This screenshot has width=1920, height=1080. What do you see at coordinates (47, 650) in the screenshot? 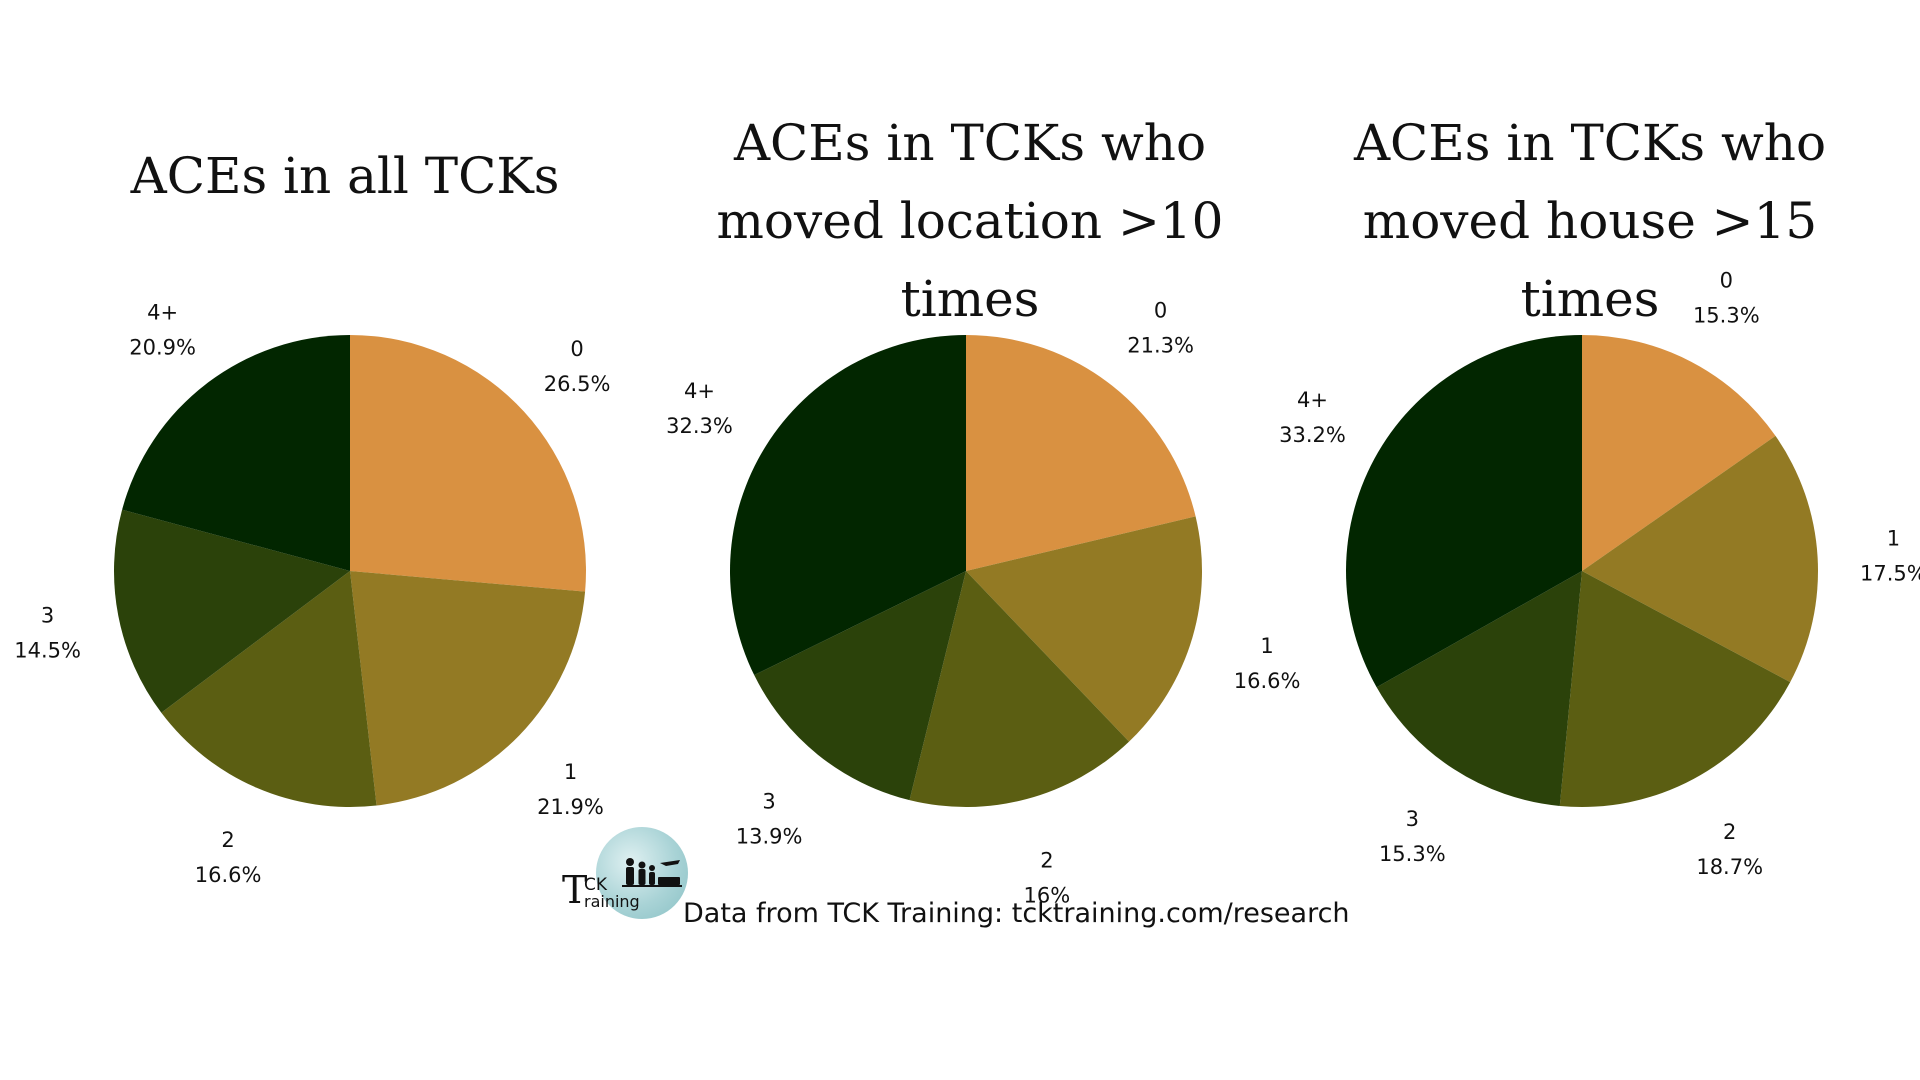
I see `pie-value-label: 14.5%` at bounding box center [47, 650].